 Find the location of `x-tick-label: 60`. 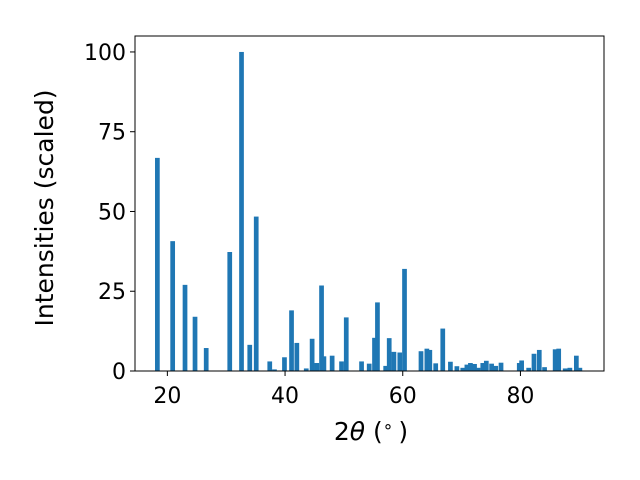

x-tick-label: 60 is located at coordinates (403, 396).